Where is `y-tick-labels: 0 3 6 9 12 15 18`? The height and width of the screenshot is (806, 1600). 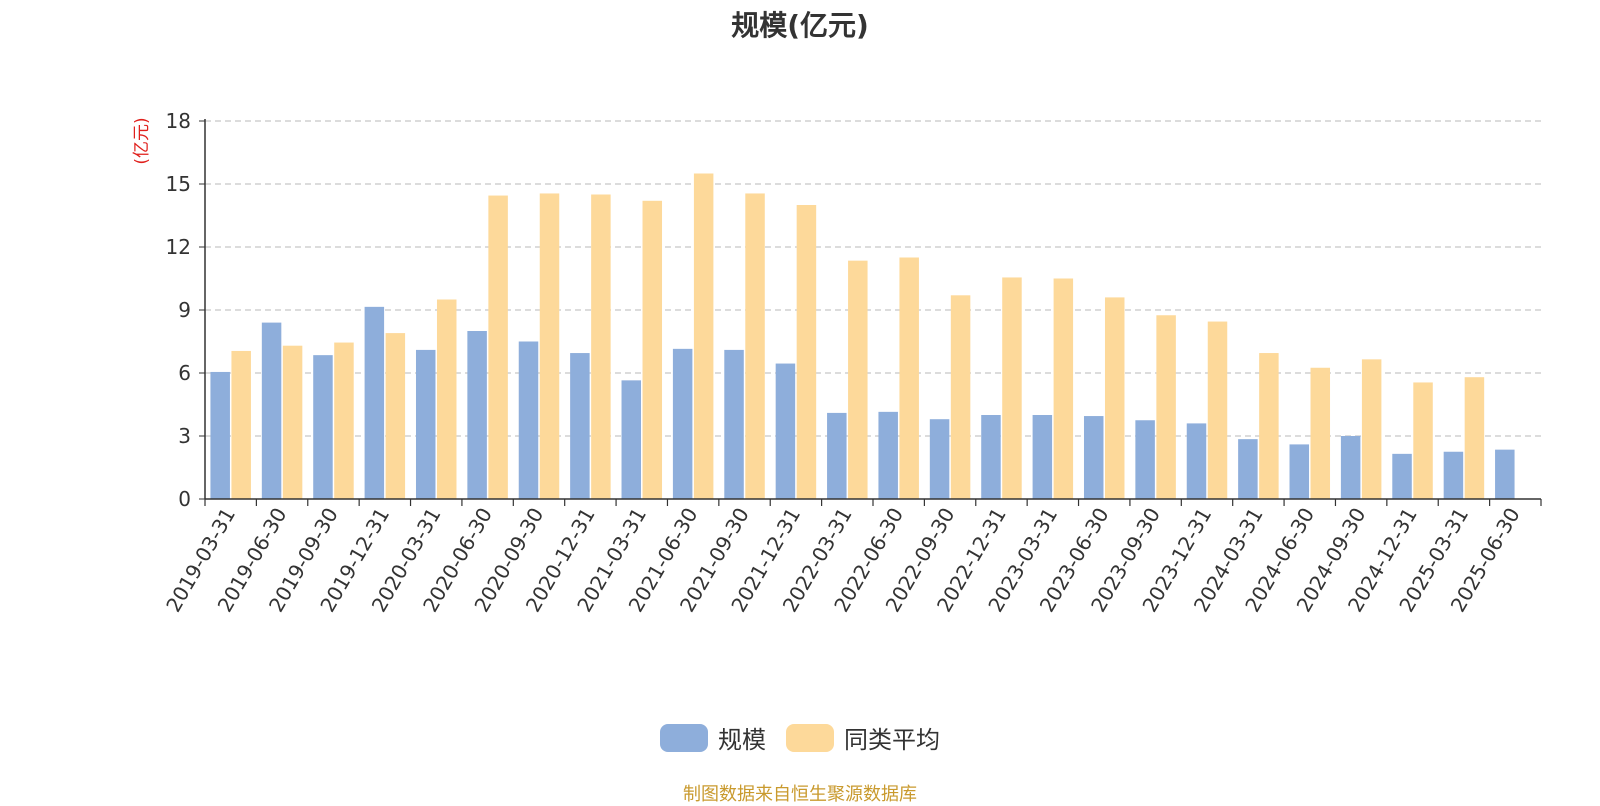
y-tick-labels: 0 3 6 9 12 15 18 is located at coordinates (178, 310).